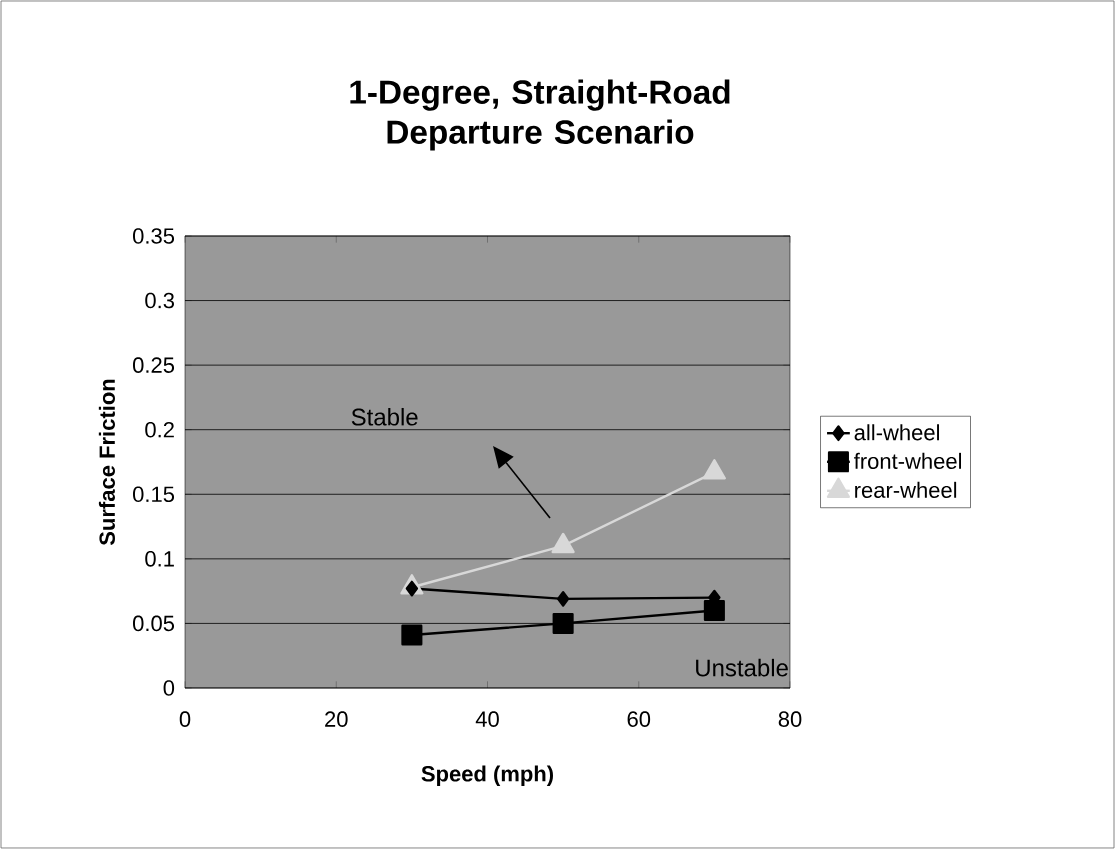 The image size is (1115, 849). Describe the element at coordinates (154, 494) in the screenshot. I see `y-tick-label: 0.15` at that location.